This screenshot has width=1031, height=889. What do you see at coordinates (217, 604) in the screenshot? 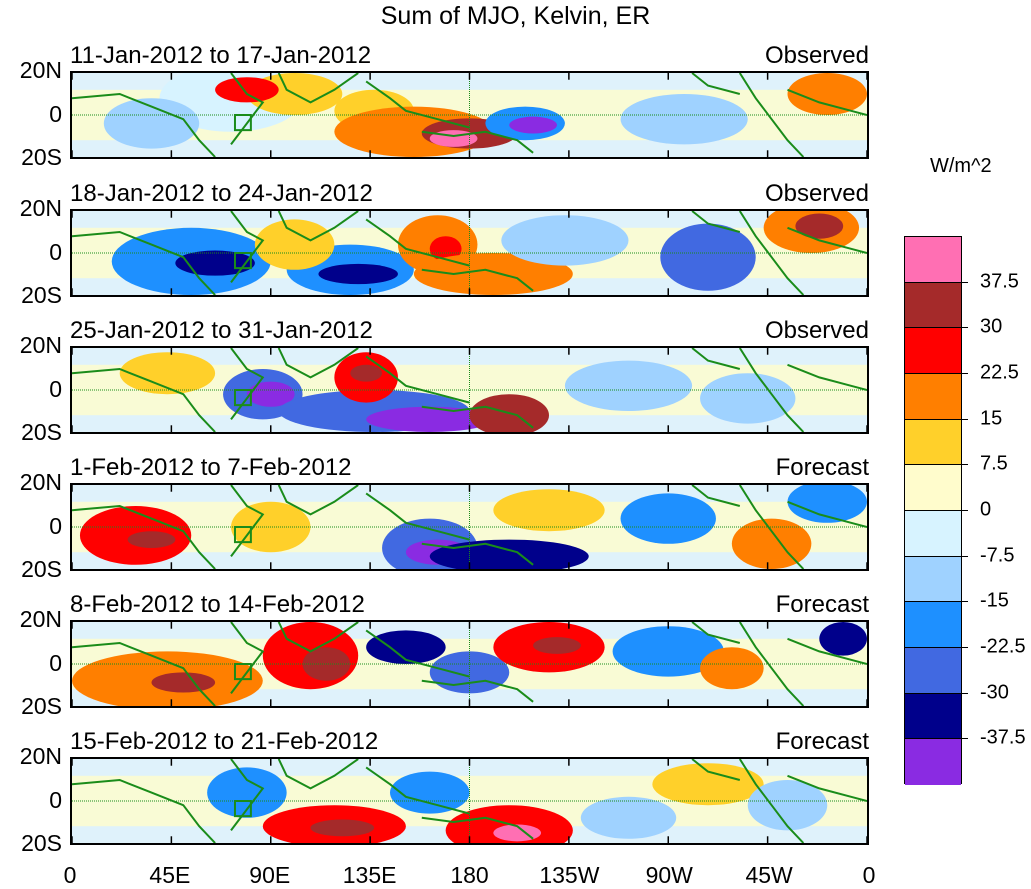
I see `panel-period: 8-Feb-2012 to 14-Feb-2012` at bounding box center [217, 604].